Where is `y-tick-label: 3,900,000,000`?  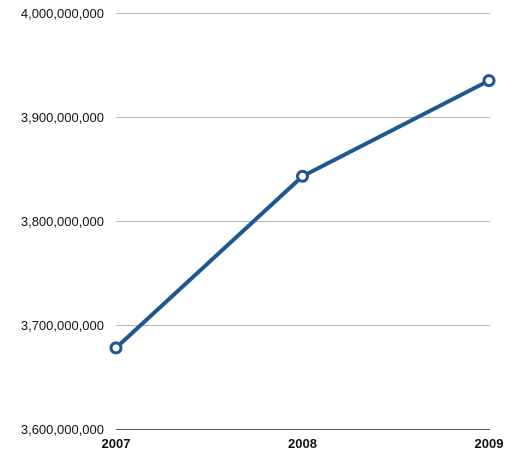
y-tick-label: 3,900,000,000 is located at coordinates (62, 117).